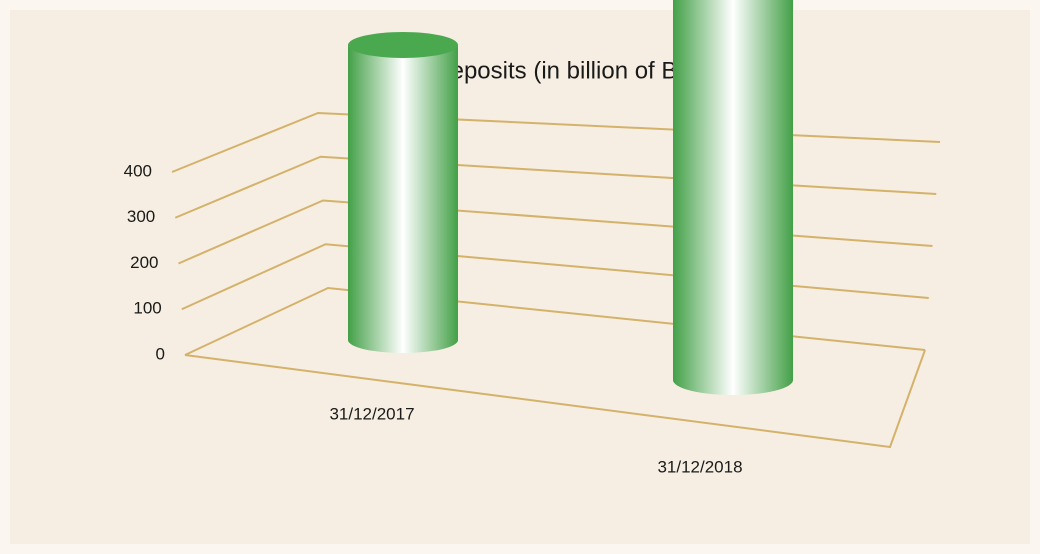  I want to click on y-tick-label: 200, so click(144, 262).